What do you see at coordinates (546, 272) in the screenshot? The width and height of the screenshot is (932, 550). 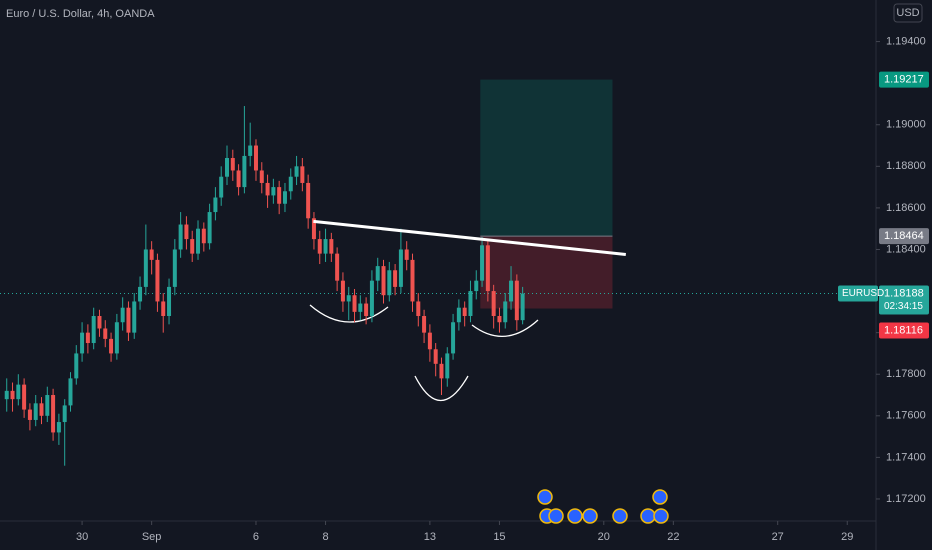 I see `stop-zone` at bounding box center [546, 272].